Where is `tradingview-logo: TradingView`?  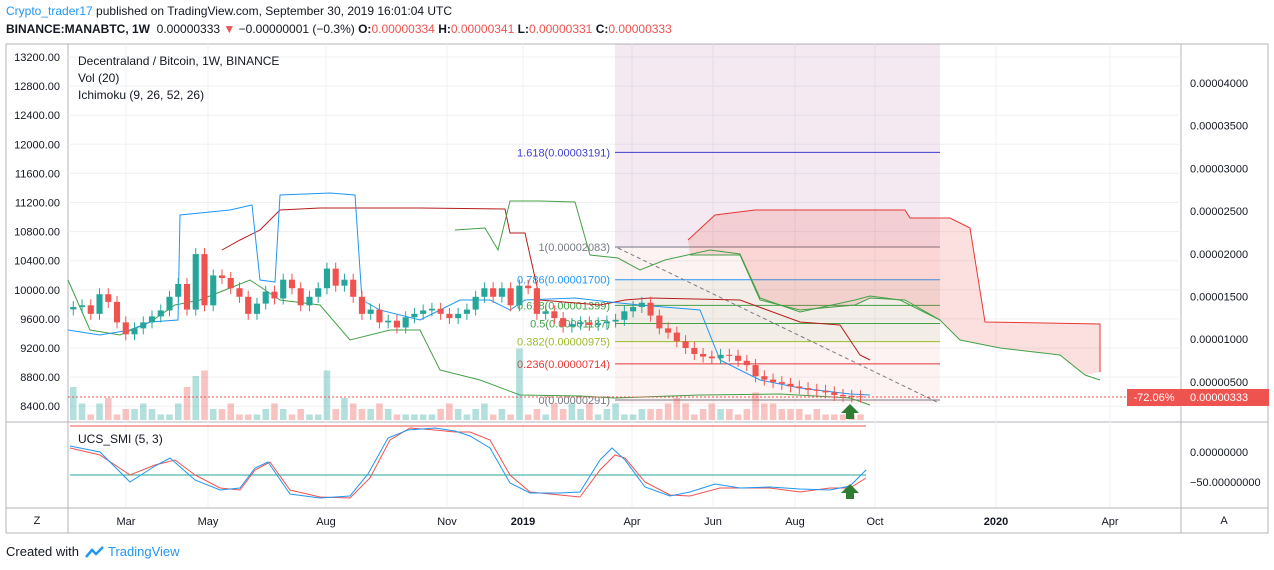 tradingview-logo: TradingView is located at coordinates (131, 551).